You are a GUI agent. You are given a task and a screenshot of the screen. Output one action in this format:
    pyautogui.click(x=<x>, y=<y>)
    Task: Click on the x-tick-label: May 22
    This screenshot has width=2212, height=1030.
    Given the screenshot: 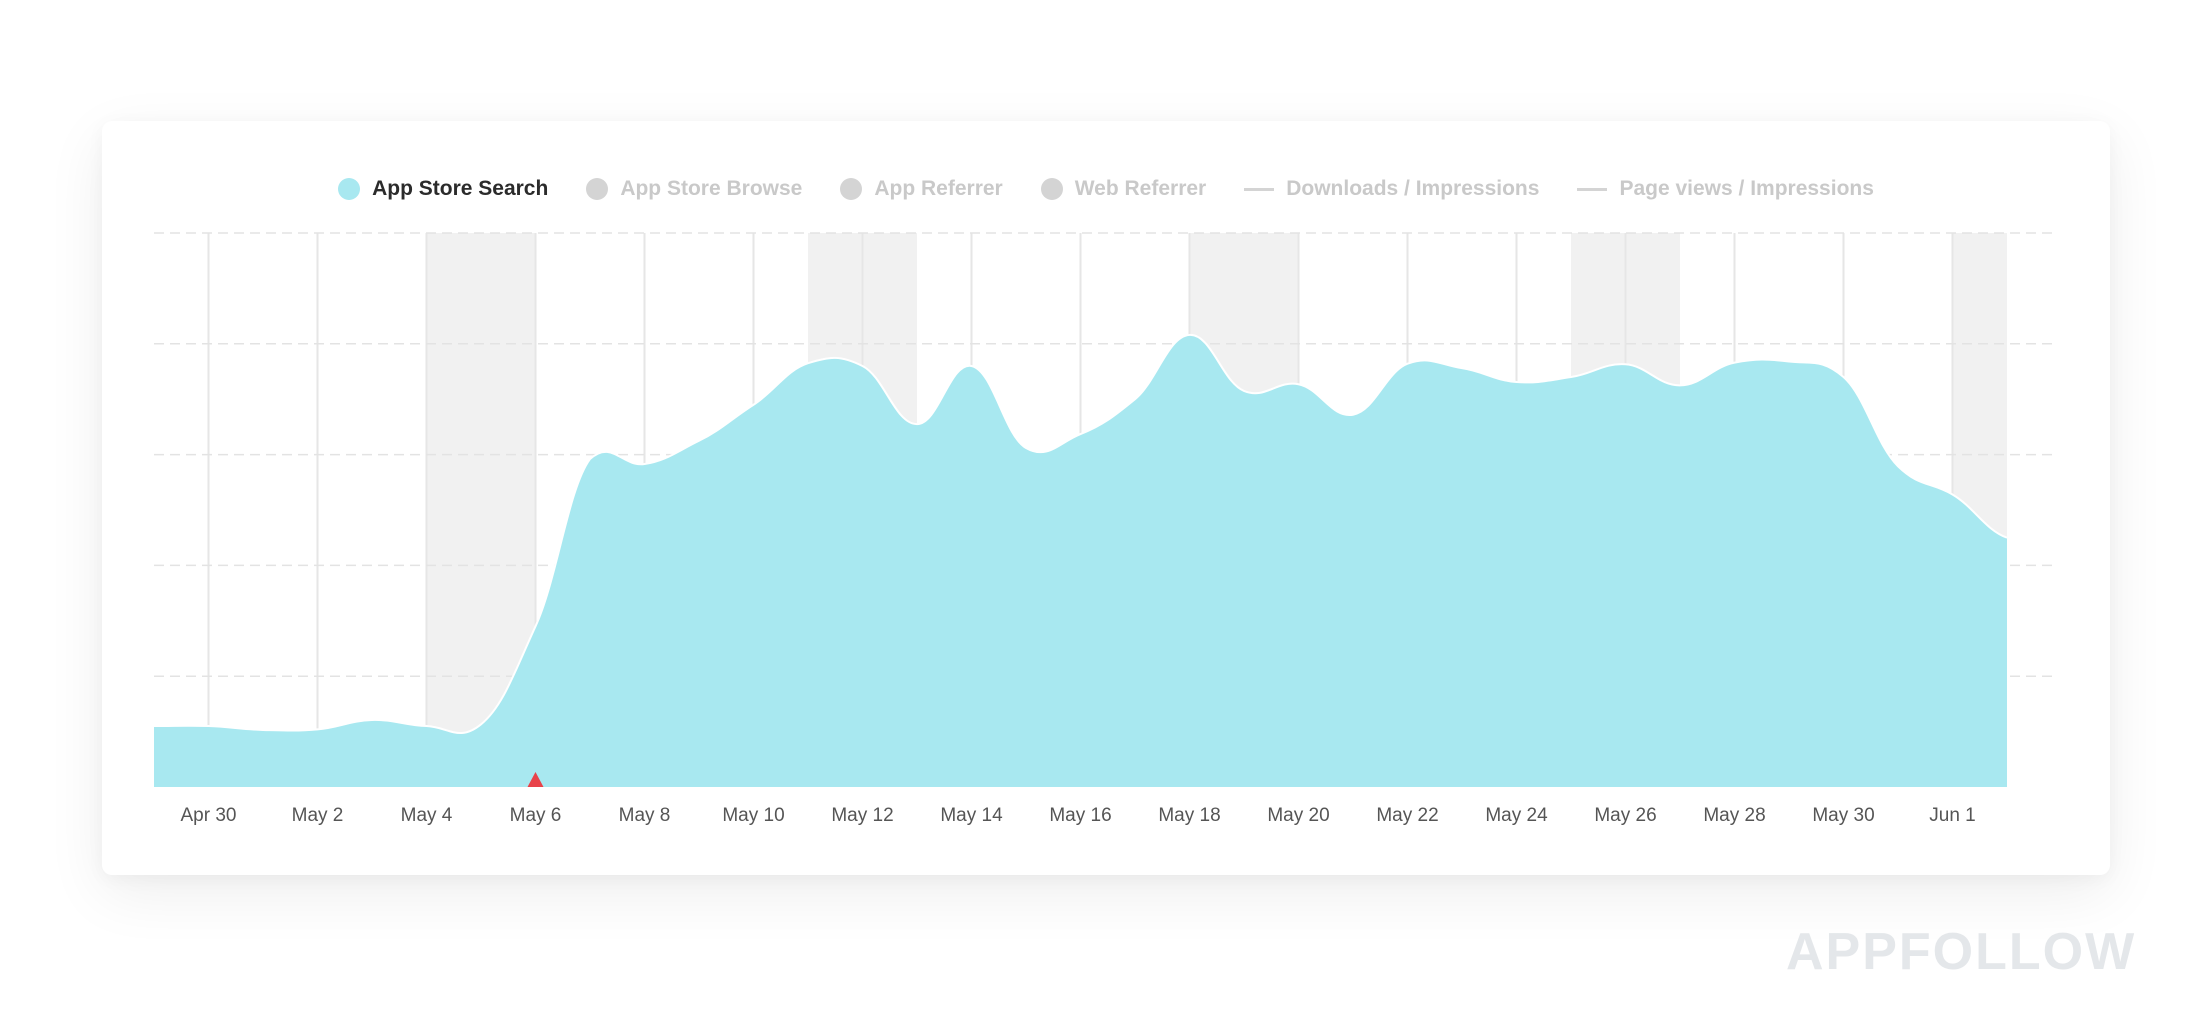 What is the action you would take?
    pyautogui.click(x=1407, y=815)
    